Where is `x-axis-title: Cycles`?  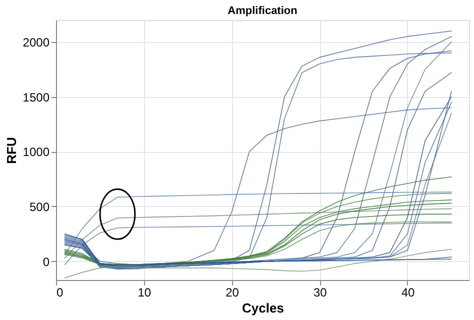
x-axis-title: Cycles is located at coordinates (263, 308).